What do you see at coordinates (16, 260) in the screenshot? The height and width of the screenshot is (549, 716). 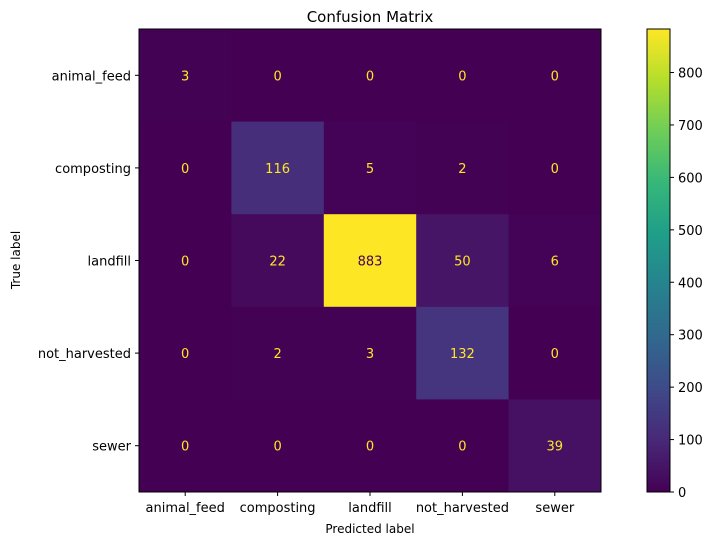 I see `y-axis-label: True label` at bounding box center [16, 260].